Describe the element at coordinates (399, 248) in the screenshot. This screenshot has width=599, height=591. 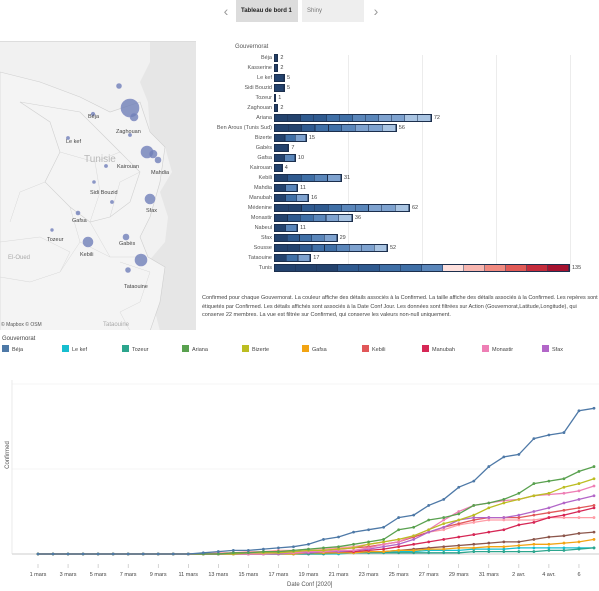
I see `bar-row: Sousse 52` at that location.